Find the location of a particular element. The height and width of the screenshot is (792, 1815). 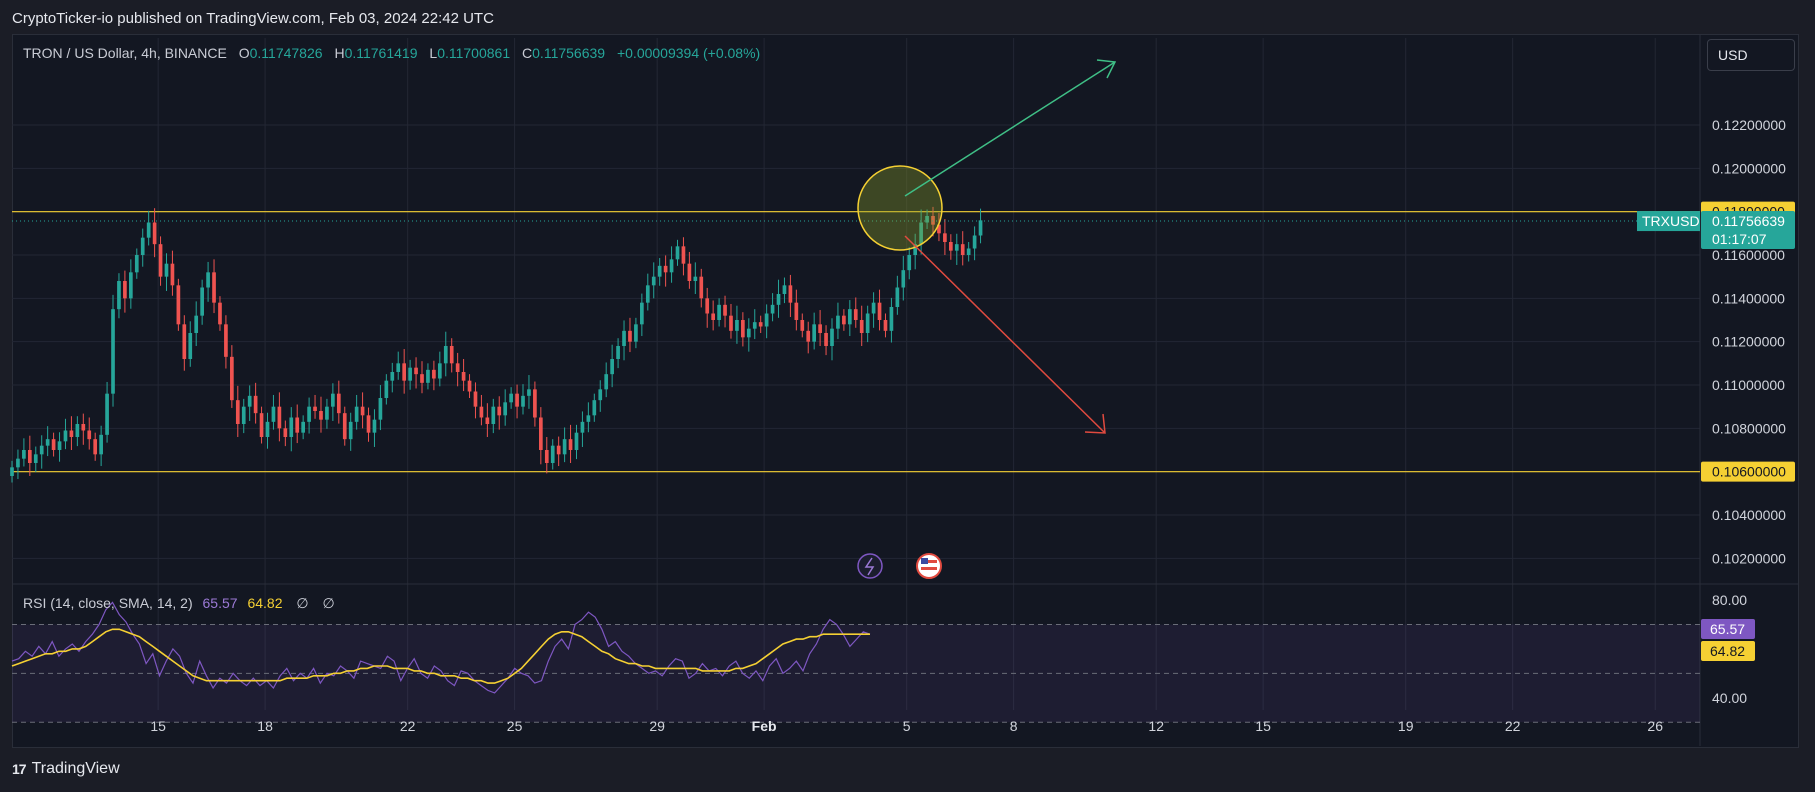

us-flag-event-icon is located at coordinates (929, 566).